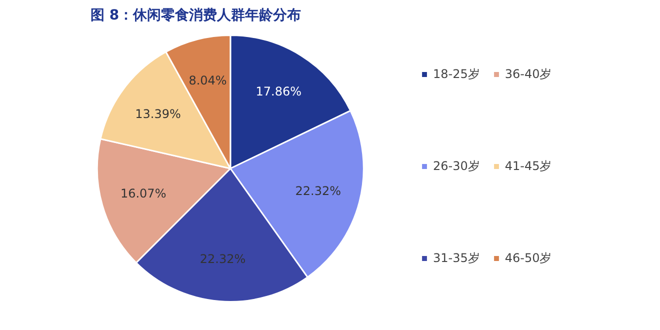  What do you see at coordinates (158, 113) in the screenshot?
I see `data-label: 13.39%` at bounding box center [158, 113].